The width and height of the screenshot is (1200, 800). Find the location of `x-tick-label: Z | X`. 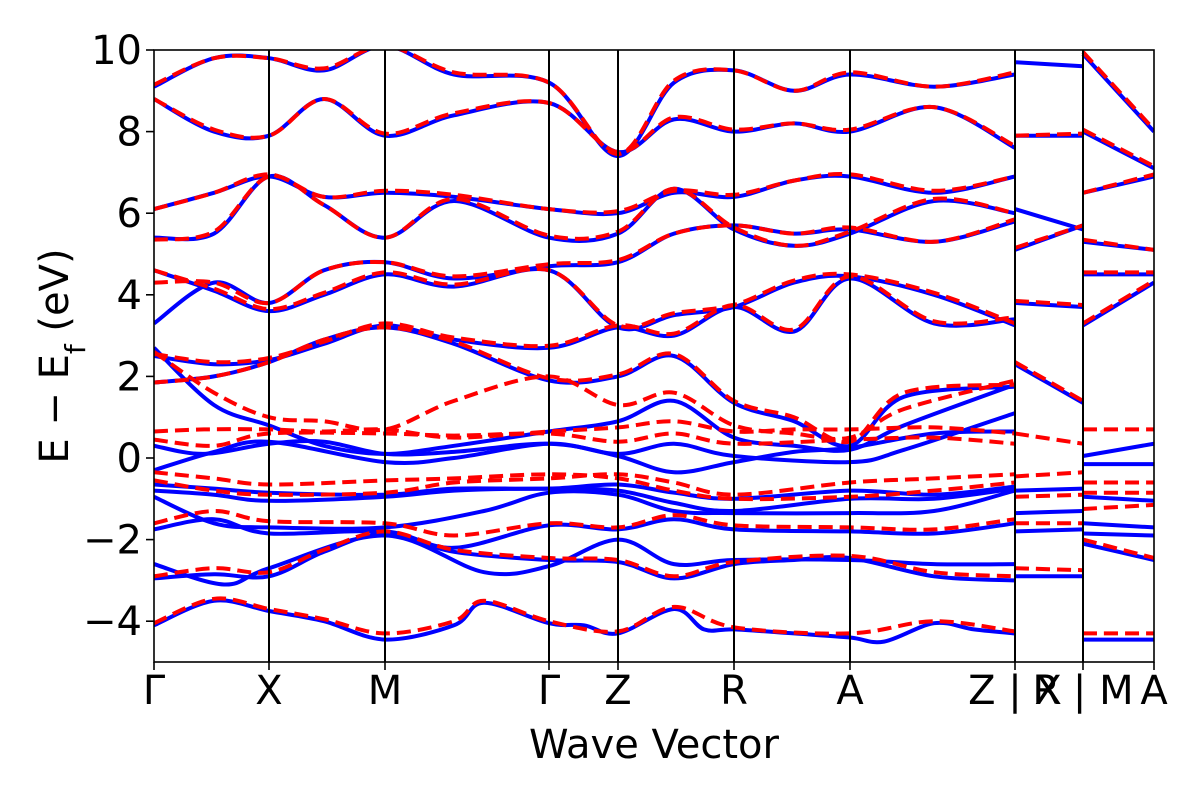

x-tick-label: Z | X is located at coordinates (1015, 691).